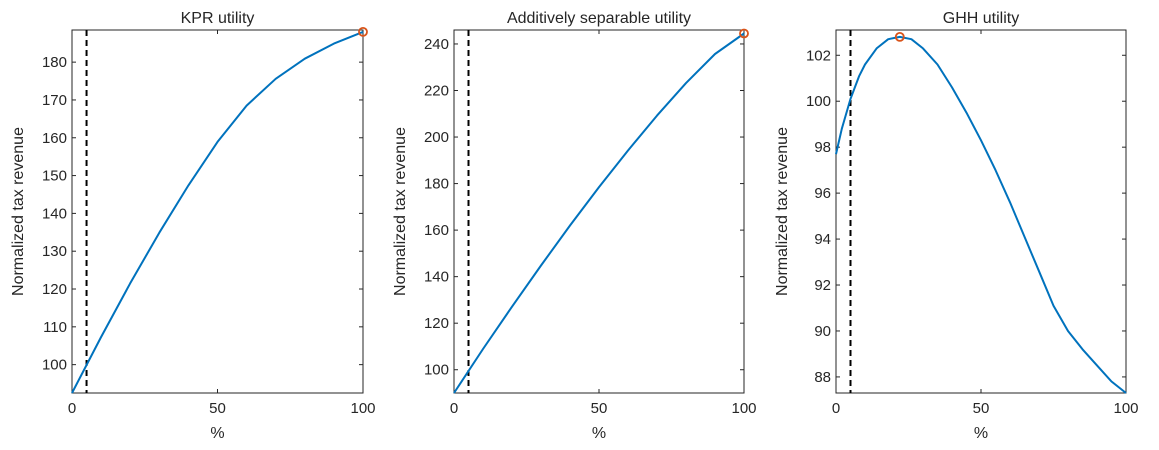 The height and width of the screenshot is (450, 1159). What do you see at coordinates (981, 18) in the screenshot?
I see `chart-title: GHH utility` at bounding box center [981, 18].